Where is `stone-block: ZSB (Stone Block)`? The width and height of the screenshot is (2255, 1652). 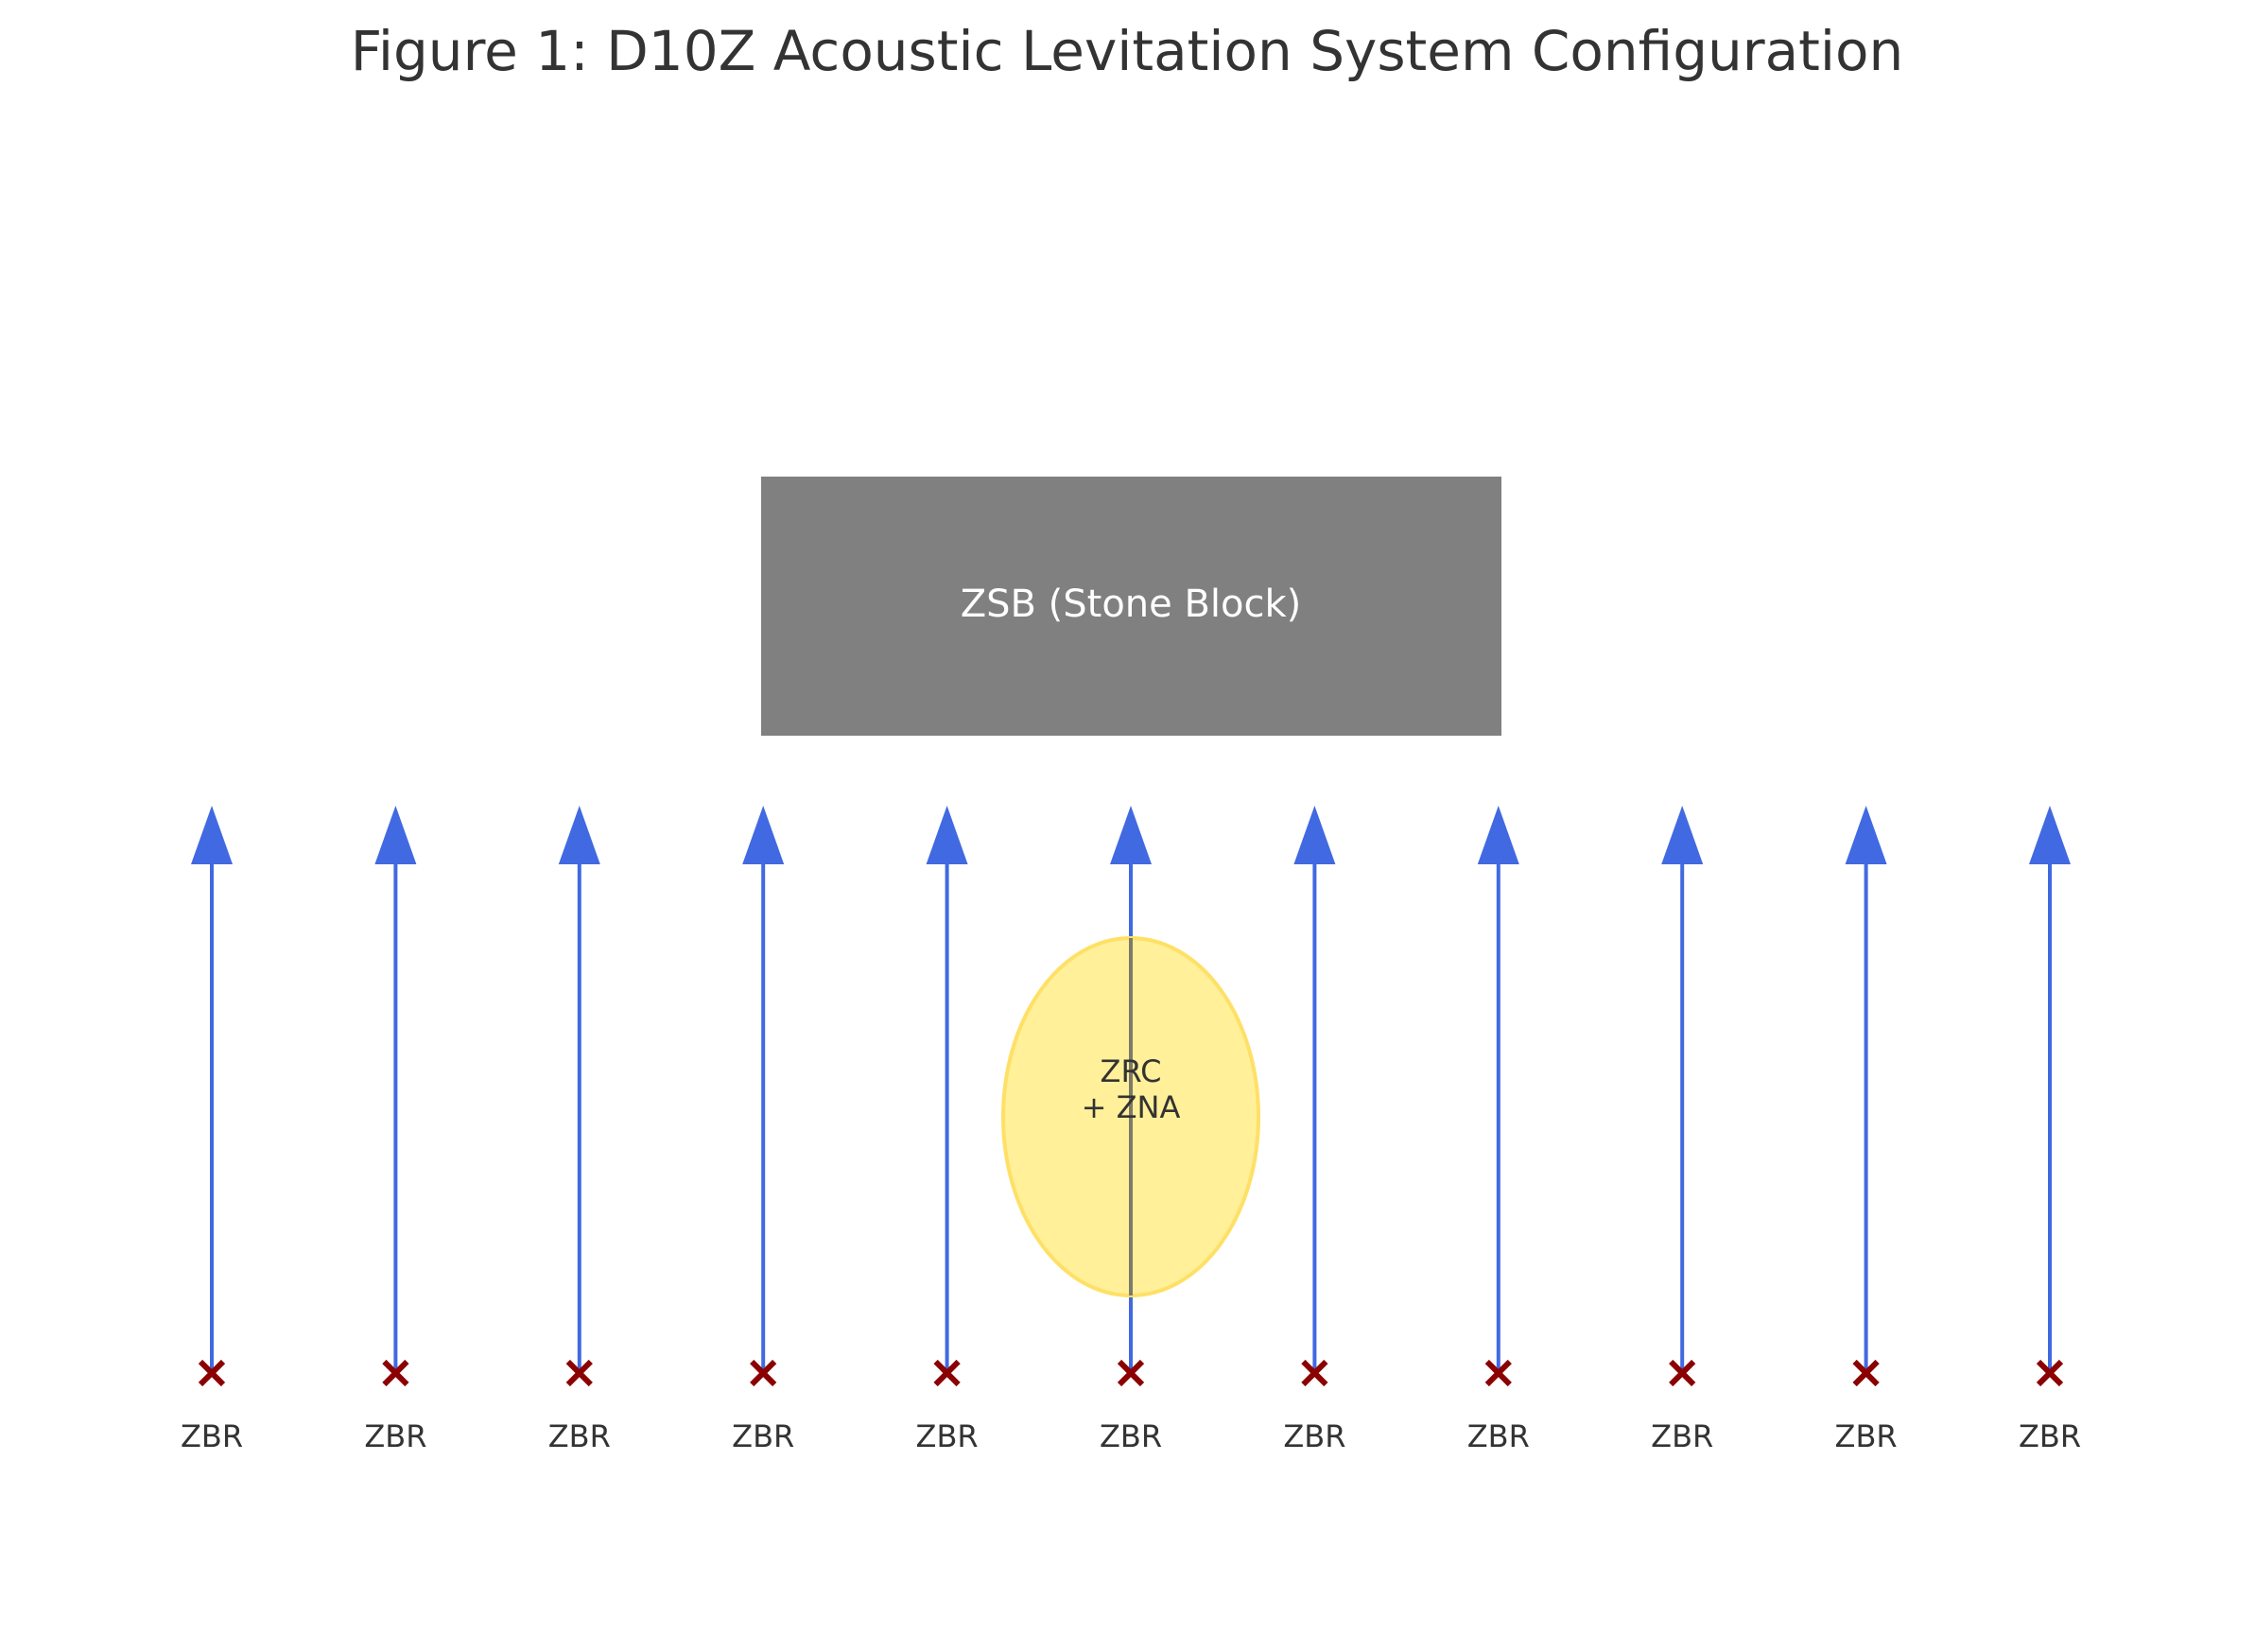
stone-block: ZSB (Stone Block) is located at coordinates (1131, 606).